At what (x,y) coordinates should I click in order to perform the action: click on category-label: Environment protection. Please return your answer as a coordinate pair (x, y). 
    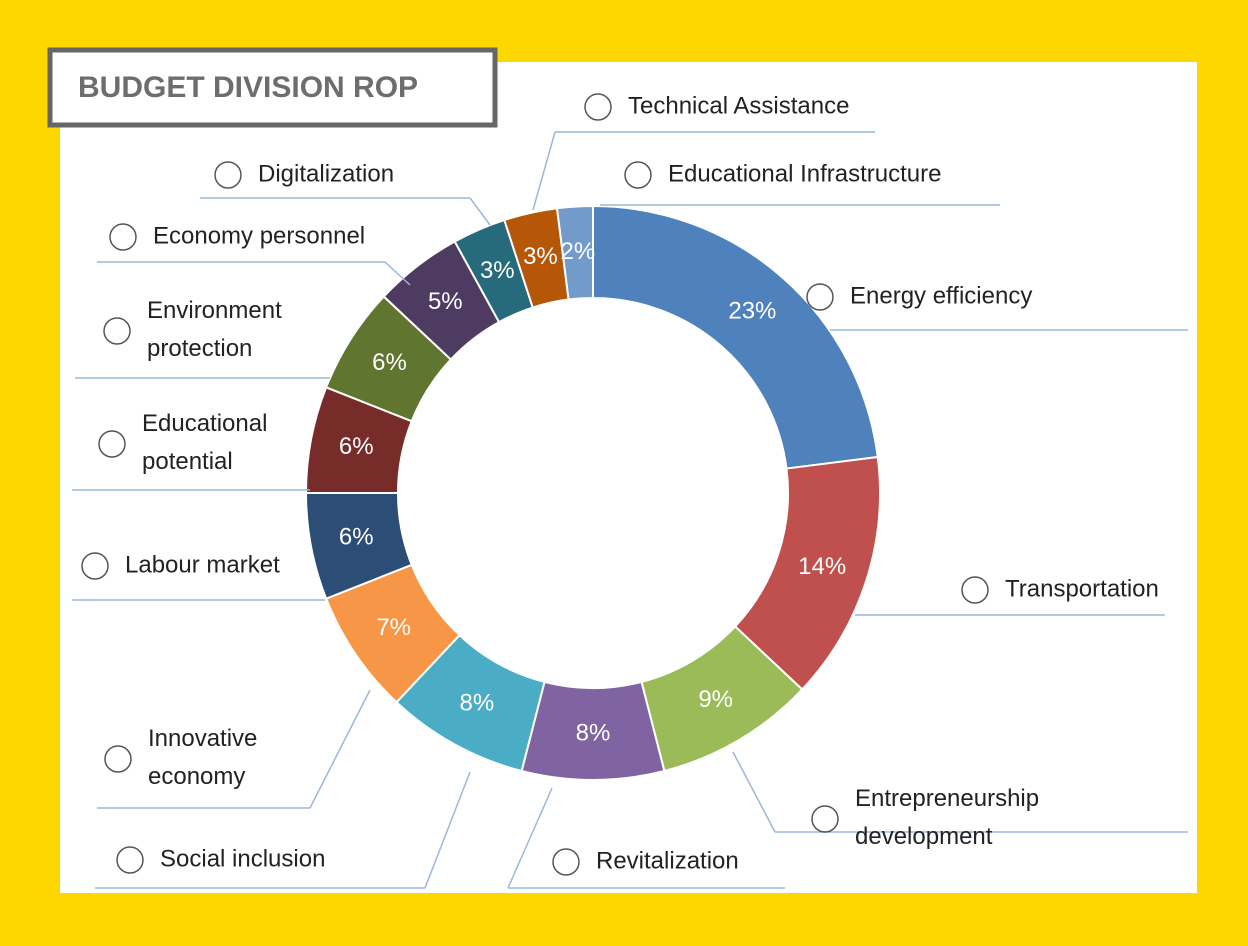
    Looking at the image, I should click on (214, 329).